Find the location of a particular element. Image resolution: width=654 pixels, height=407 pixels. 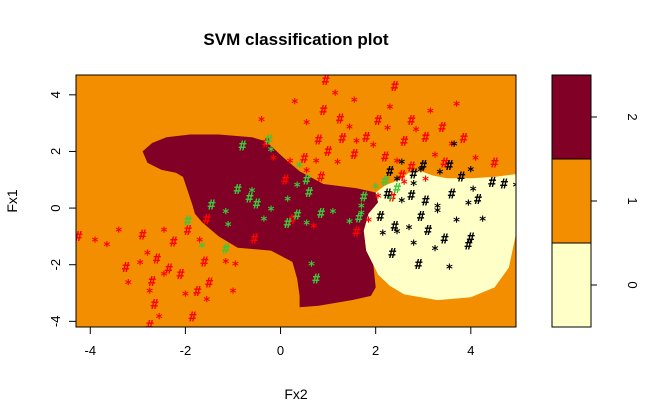

x-tick-label: 0 is located at coordinates (280, 350).